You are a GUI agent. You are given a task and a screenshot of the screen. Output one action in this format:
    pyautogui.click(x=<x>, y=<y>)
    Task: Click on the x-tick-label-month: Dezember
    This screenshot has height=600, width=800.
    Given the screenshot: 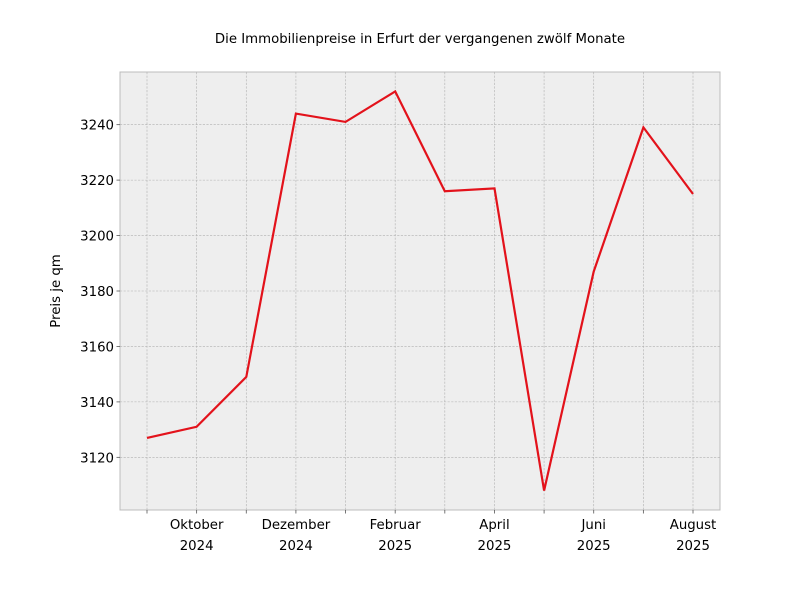 What is the action you would take?
    pyautogui.click(x=296, y=525)
    